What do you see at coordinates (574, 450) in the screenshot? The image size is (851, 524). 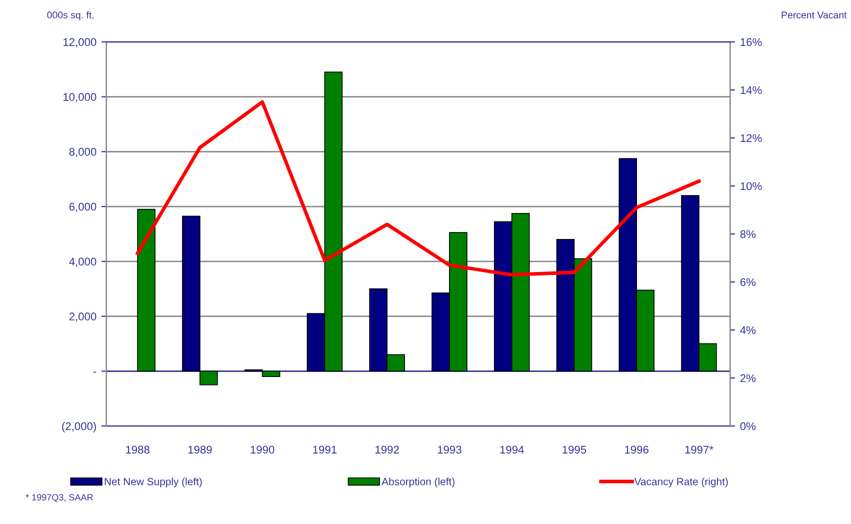 I see `x-tick-label: 1995` at bounding box center [574, 450].